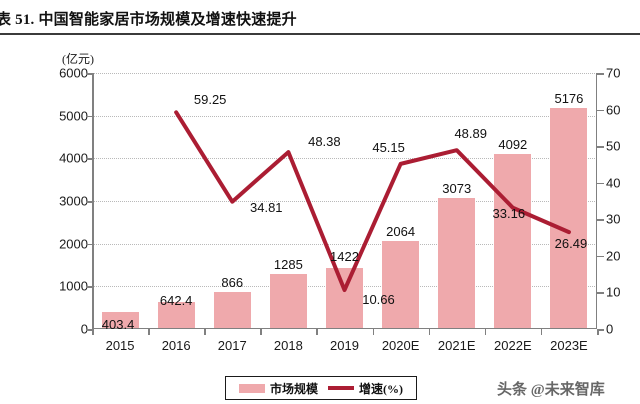 This screenshot has height=404, width=640. I want to click on x-axis-tick-label: 2016, so click(176, 345).